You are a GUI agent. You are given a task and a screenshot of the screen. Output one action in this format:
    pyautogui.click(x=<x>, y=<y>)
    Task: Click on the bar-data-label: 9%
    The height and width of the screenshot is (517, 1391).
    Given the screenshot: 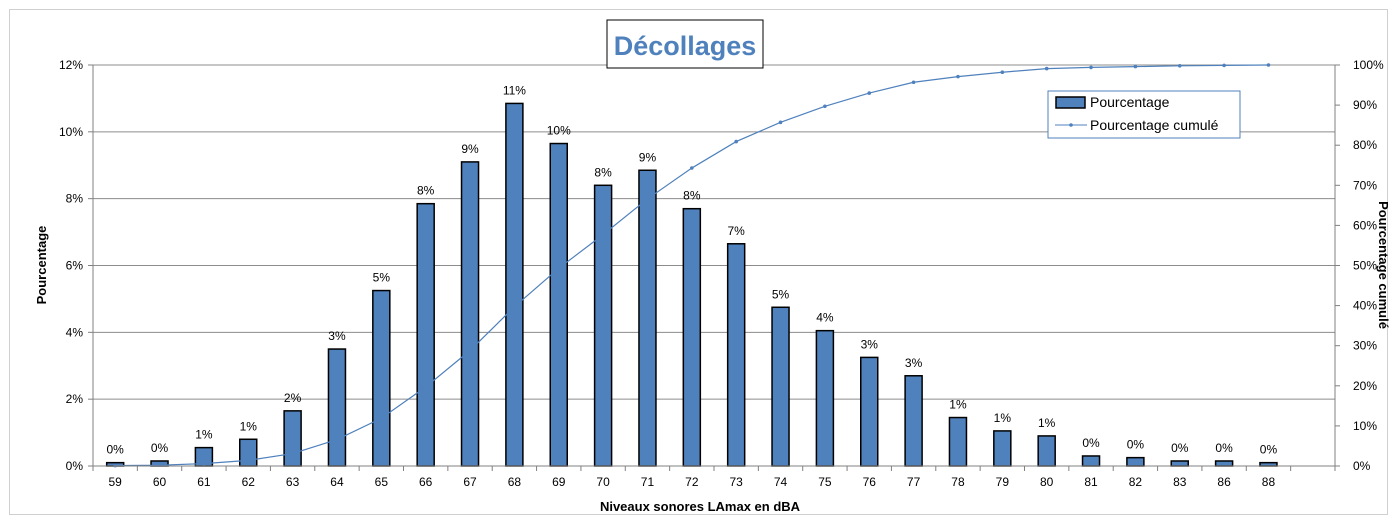 What is the action you would take?
    pyautogui.click(x=648, y=157)
    